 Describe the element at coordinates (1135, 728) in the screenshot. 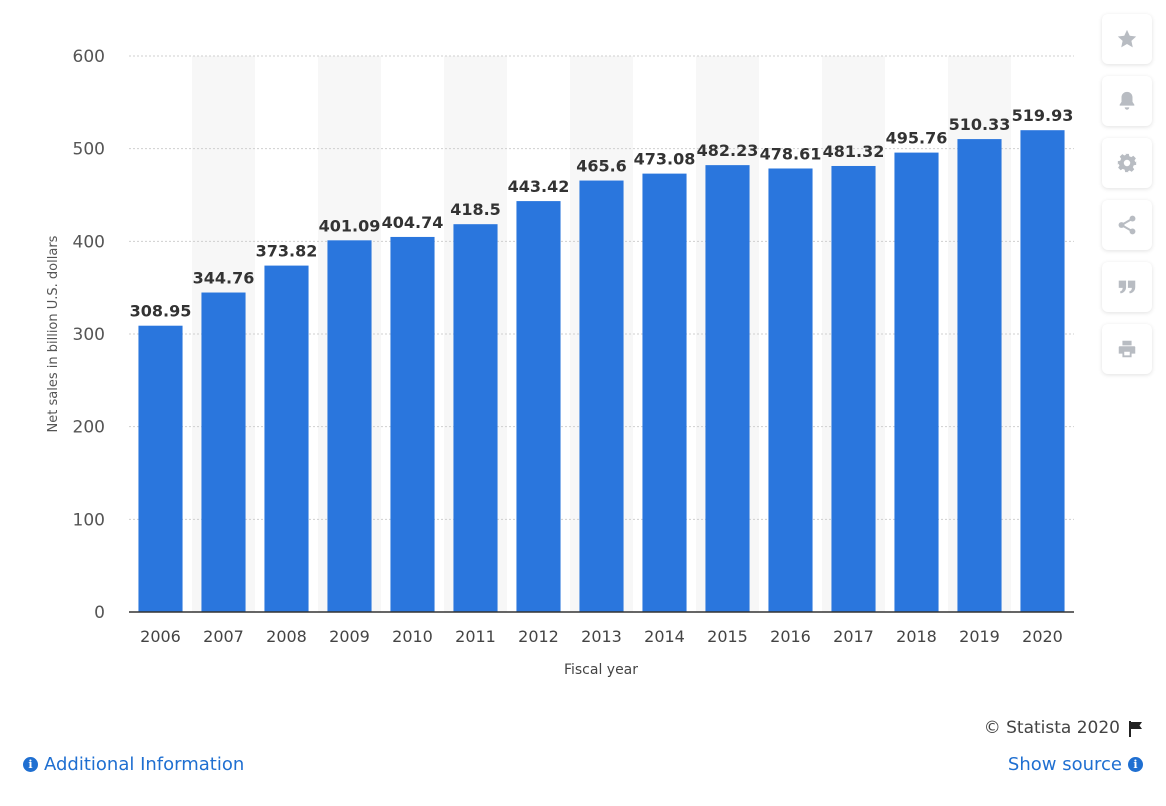

I see `flag-icon` at that location.